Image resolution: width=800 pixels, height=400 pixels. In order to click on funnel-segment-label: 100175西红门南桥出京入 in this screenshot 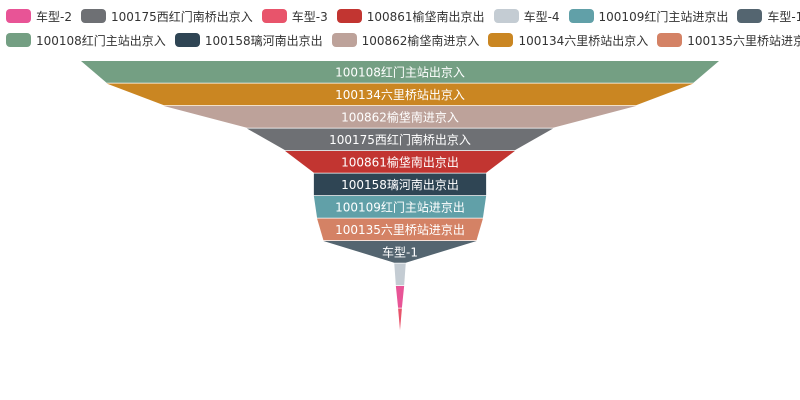, I will do `click(400, 139)`.